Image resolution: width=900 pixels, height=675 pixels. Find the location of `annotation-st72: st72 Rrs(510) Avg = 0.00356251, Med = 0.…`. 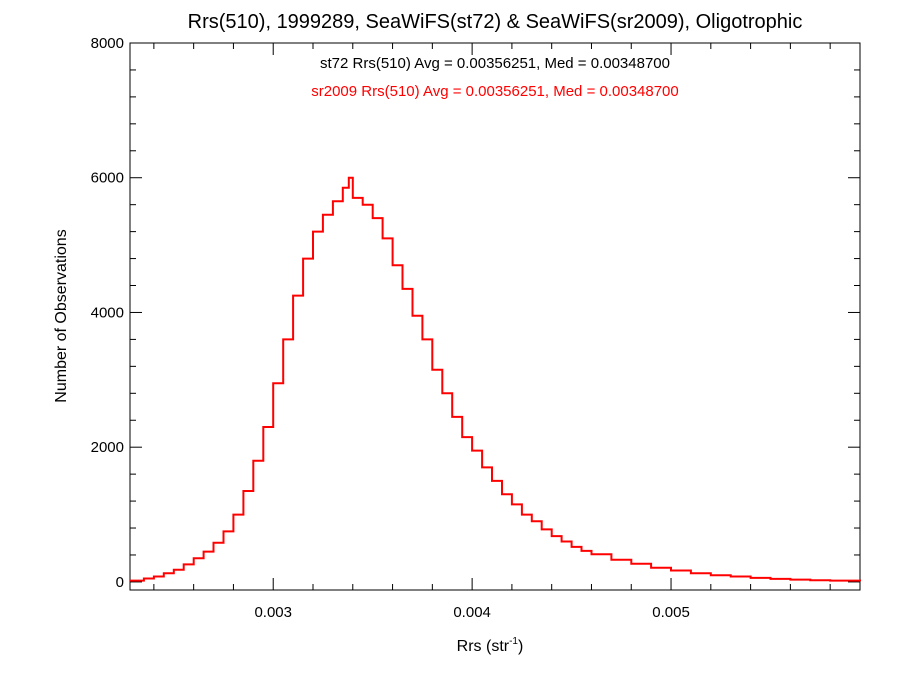

annotation-st72: st72 Rrs(510) Avg = 0.00356251, Med = 0.… is located at coordinates (495, 63).